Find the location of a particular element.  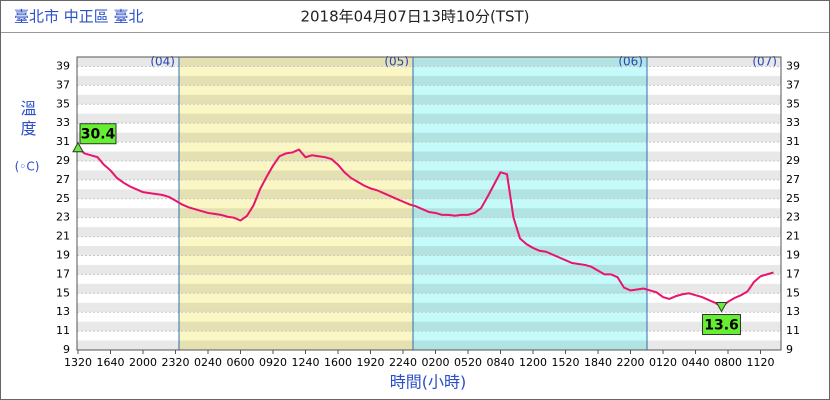

y-tick-label-right: 17 is located at coordinates (793, 273).